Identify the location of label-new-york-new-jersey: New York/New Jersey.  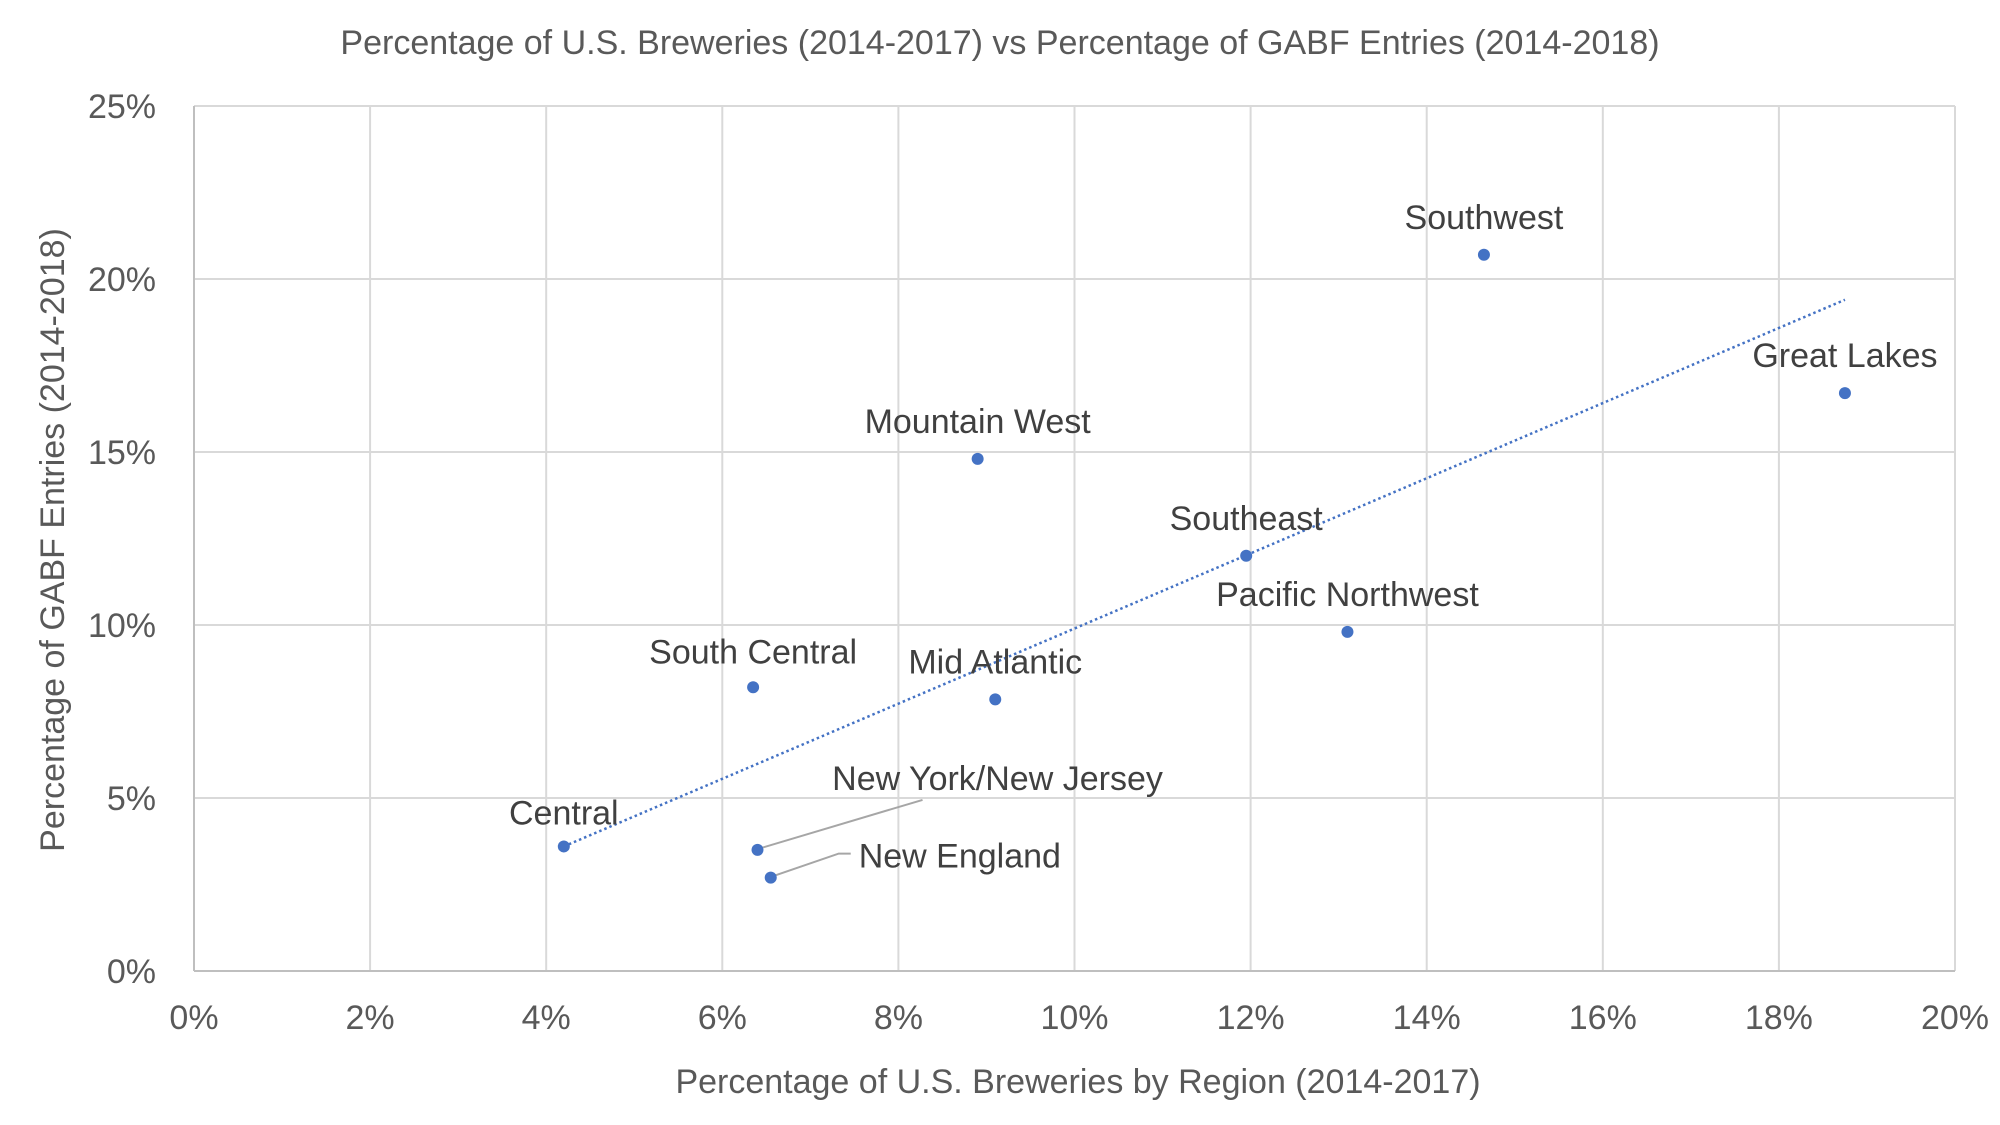
(997, 779).